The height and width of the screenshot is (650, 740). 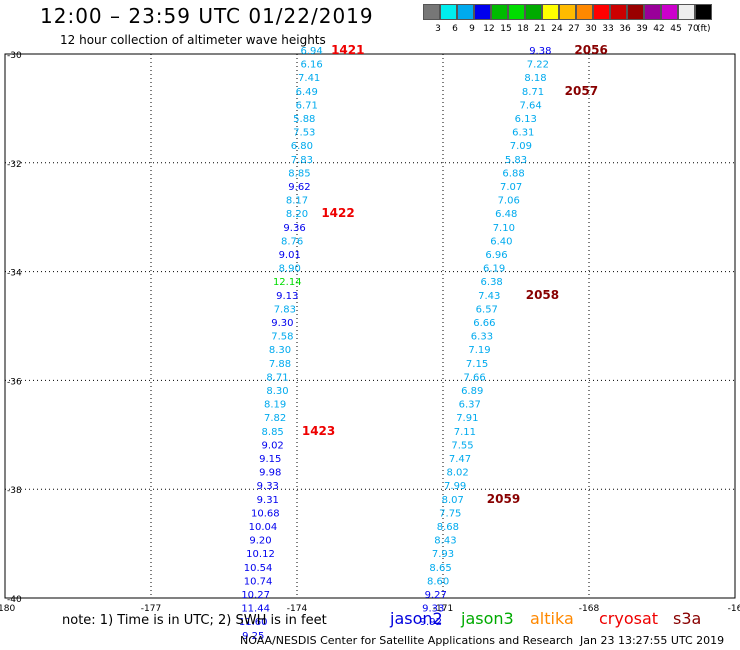 What do you see at coordinates (590, 50) in the screenshot?
I see `pass-time-label: 2056` at bounding box center [590, 50].